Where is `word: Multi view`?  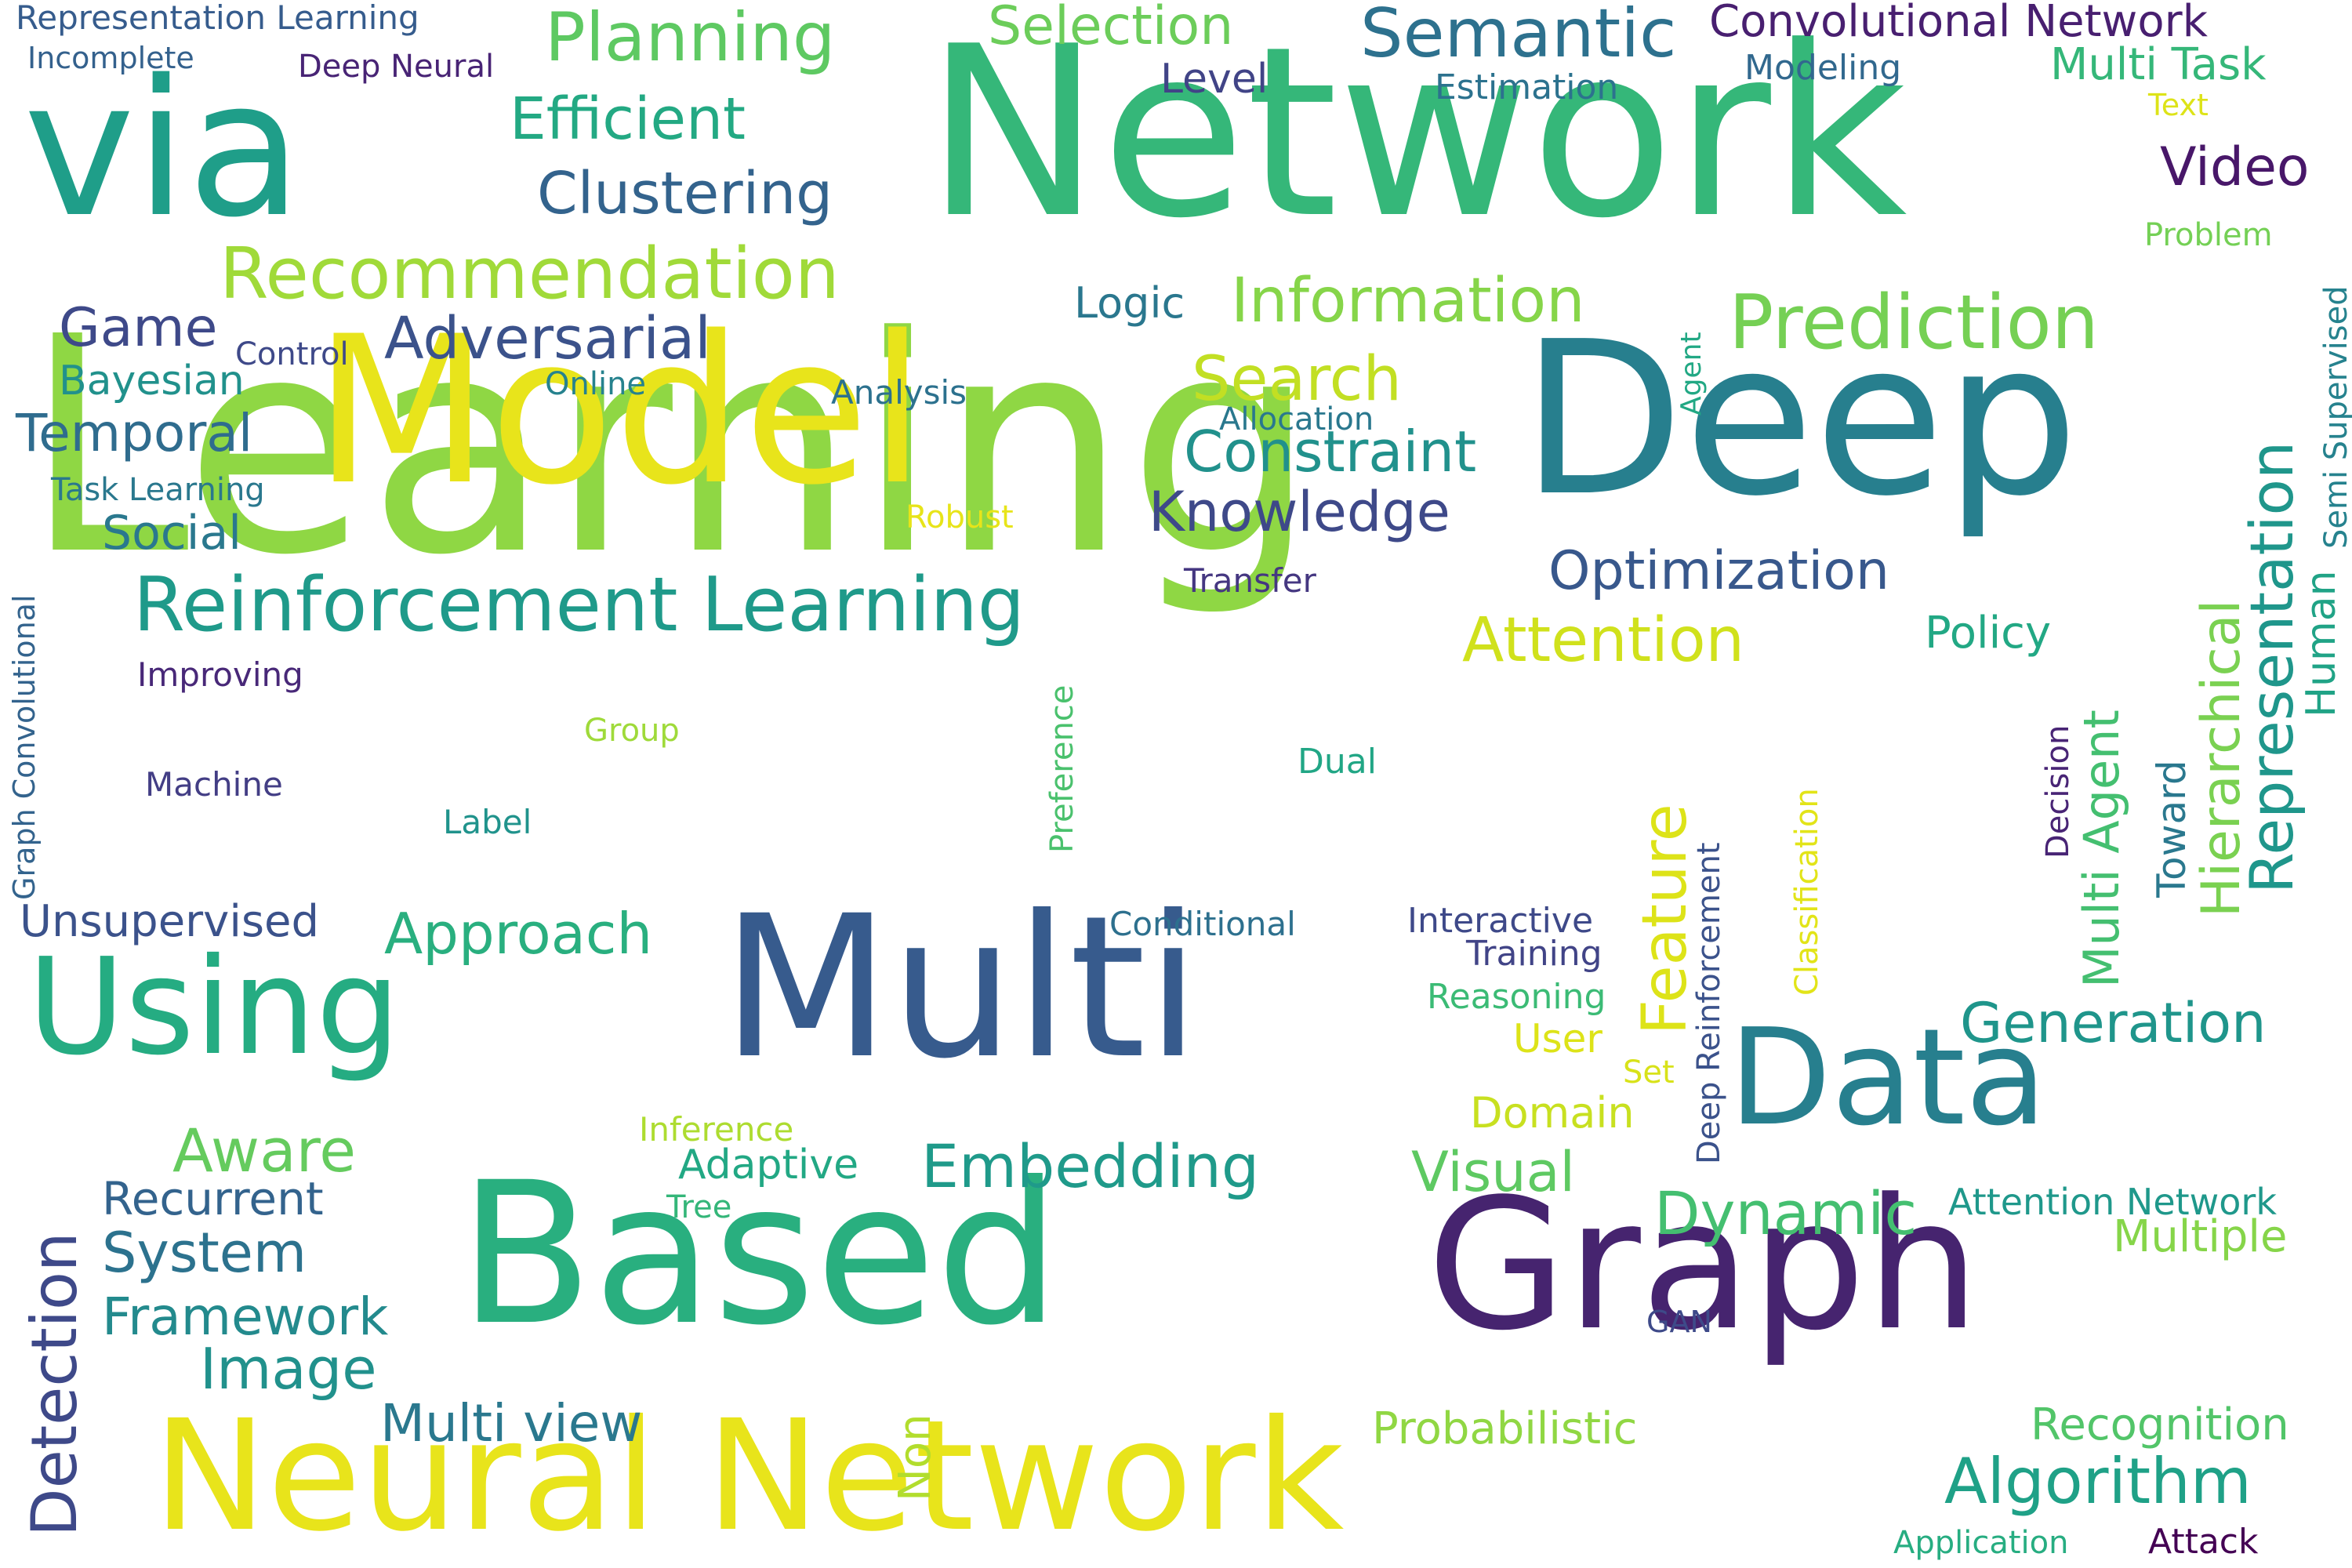 word: Multi view is located at coordinates (511, 1423).